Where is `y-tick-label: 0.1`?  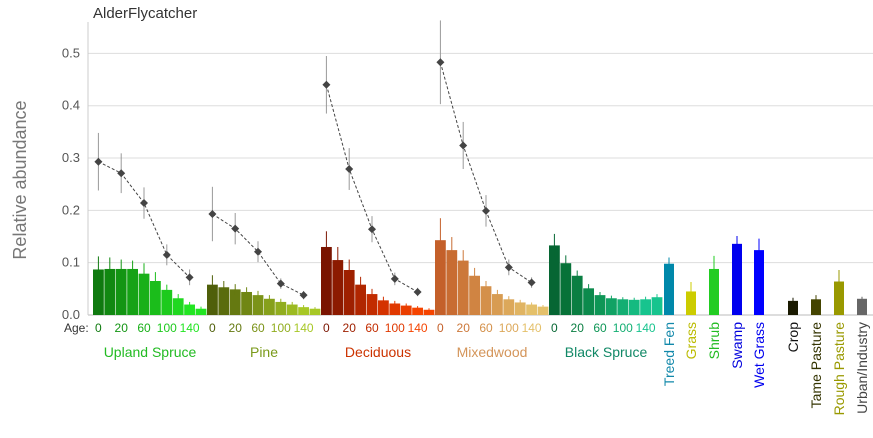 y-tick-label: 0.1 is located at coordinates (71, 262).